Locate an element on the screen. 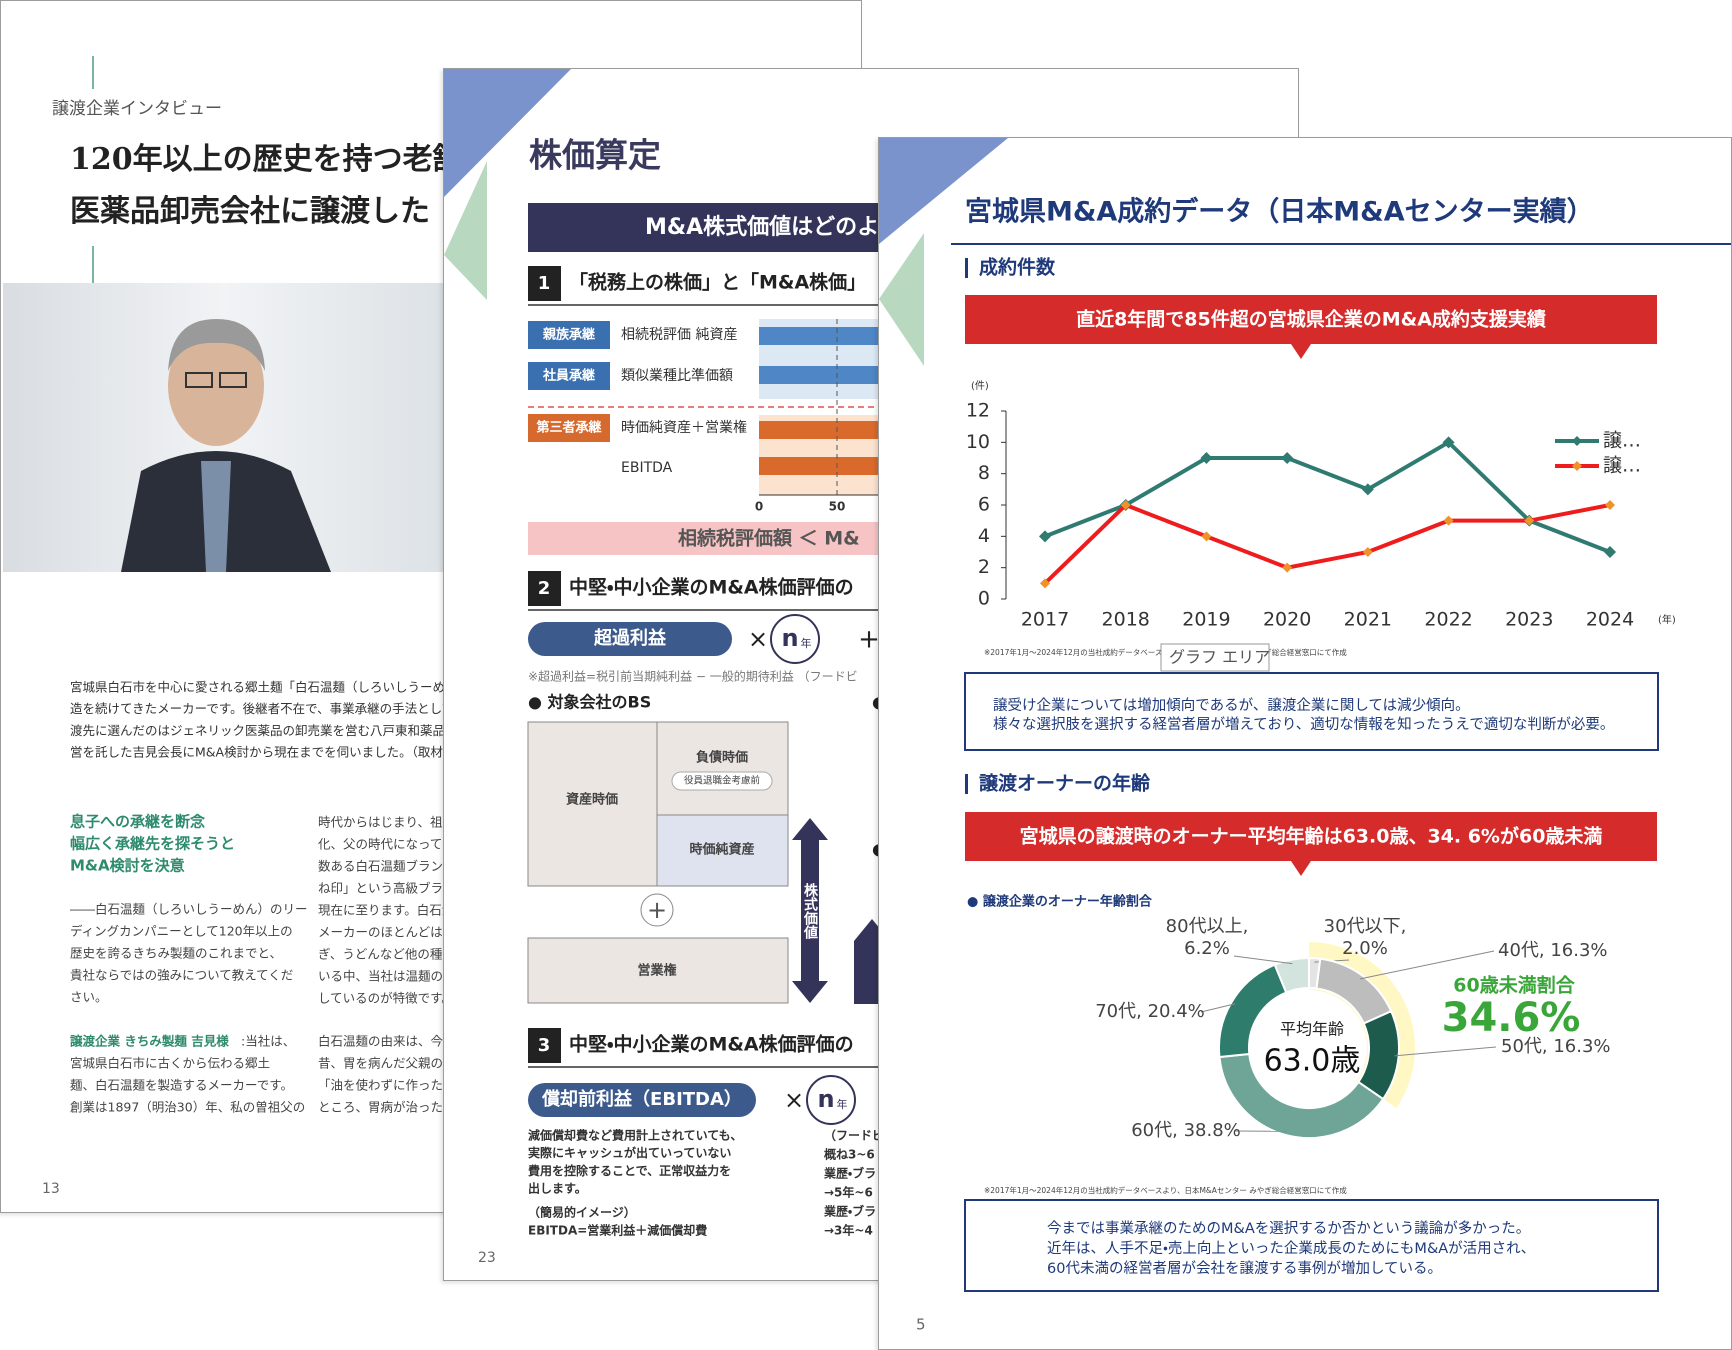 The image size is (1732, 1350). body-line: →5年~6 is located at coordinates (848, 1192).